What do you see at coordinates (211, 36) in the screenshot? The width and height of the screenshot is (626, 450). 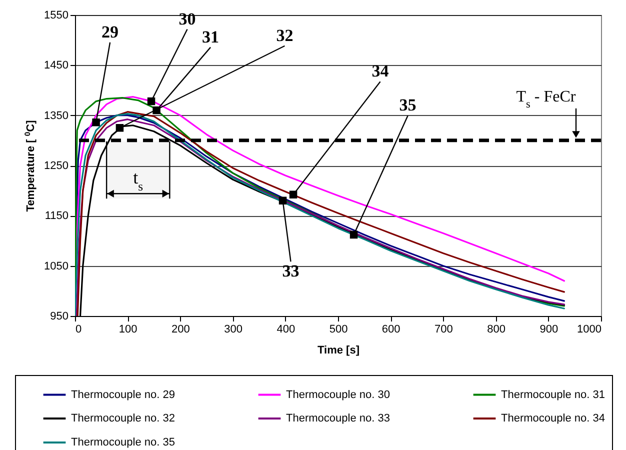 I see `annotation: 31` at bounding box center [211, 36].